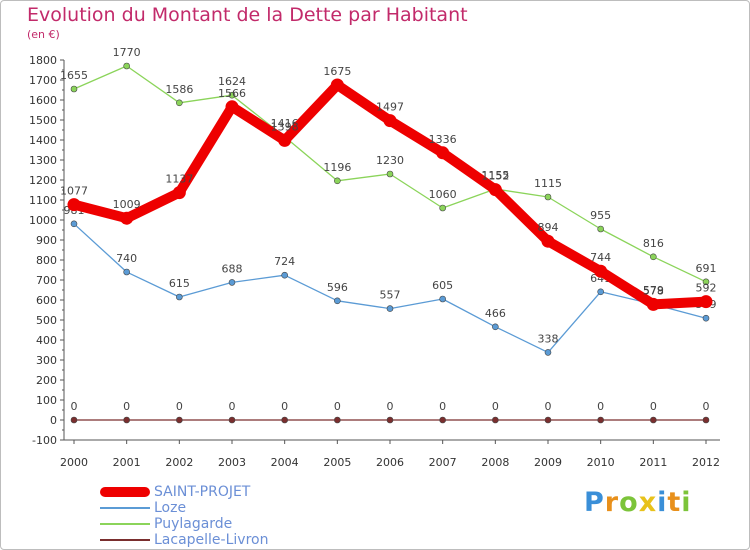 This screenshot has width=750, height=550. I want to click on x-tick-label: 2012, so click(706, 462).